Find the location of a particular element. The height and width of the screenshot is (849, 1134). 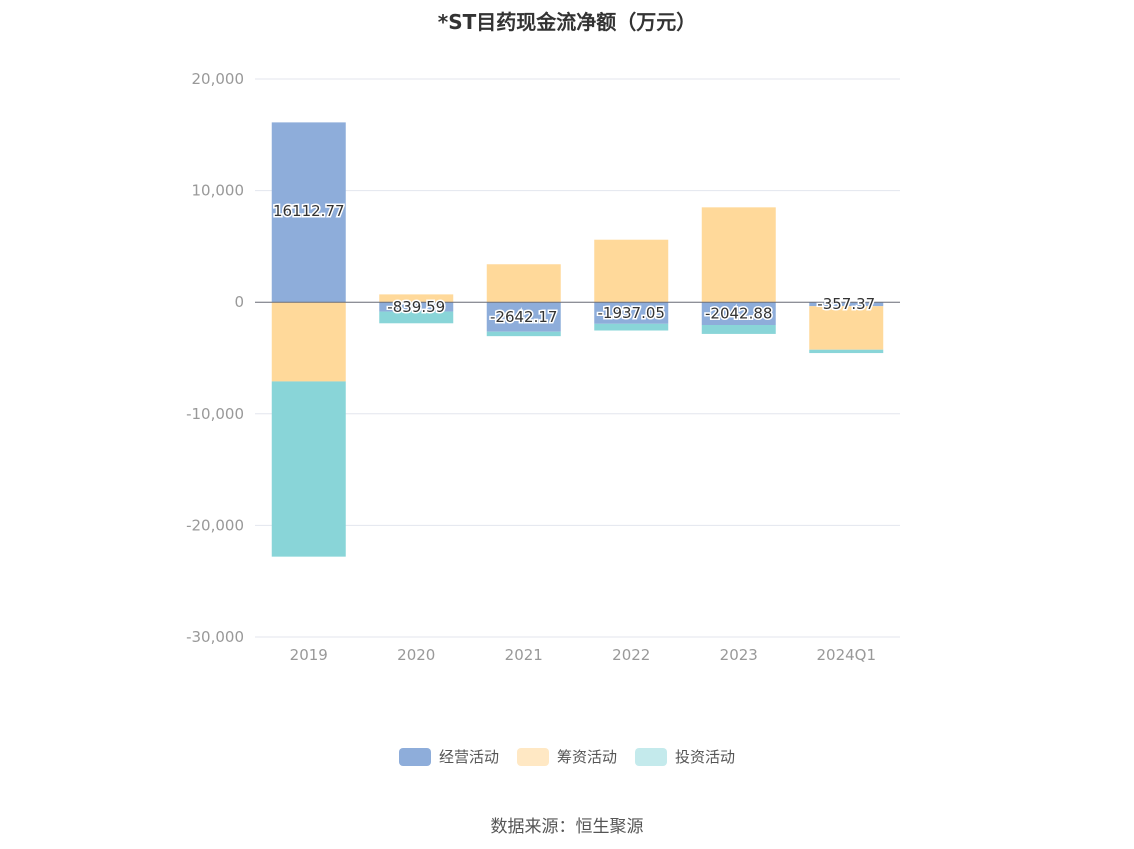

data-label: -2042.88 is located at coordinates (738, 314).